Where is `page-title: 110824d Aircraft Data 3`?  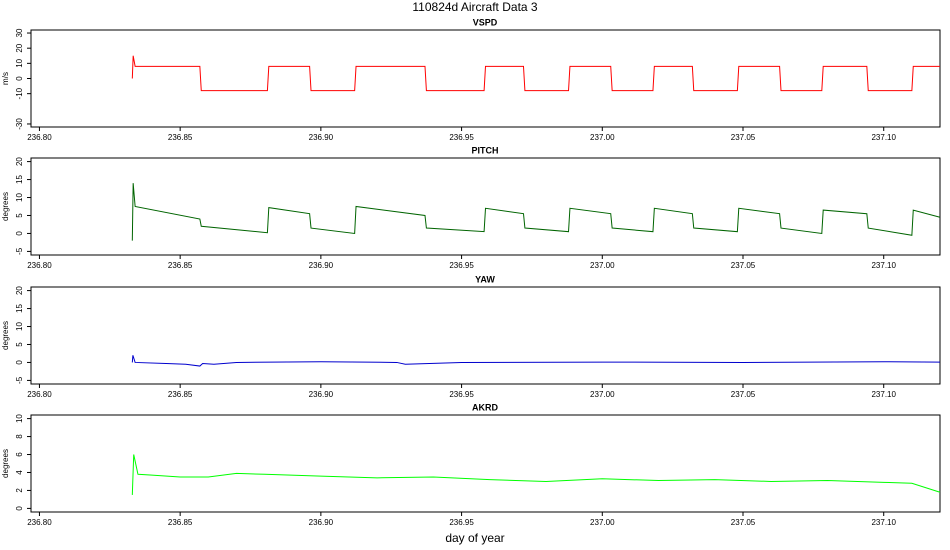 page-title: 110824d Aircraft Data 3 is located at coordinates (475, 7).